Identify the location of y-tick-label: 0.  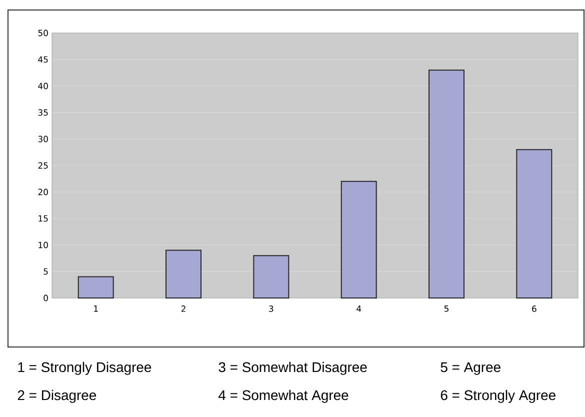
(46, 298).